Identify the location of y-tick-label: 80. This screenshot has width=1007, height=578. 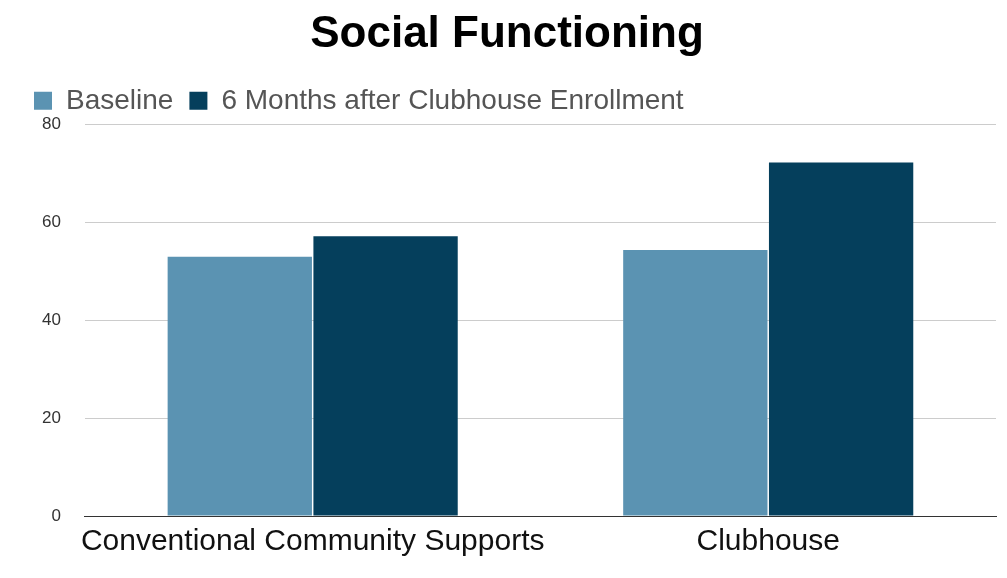
(51, 124).